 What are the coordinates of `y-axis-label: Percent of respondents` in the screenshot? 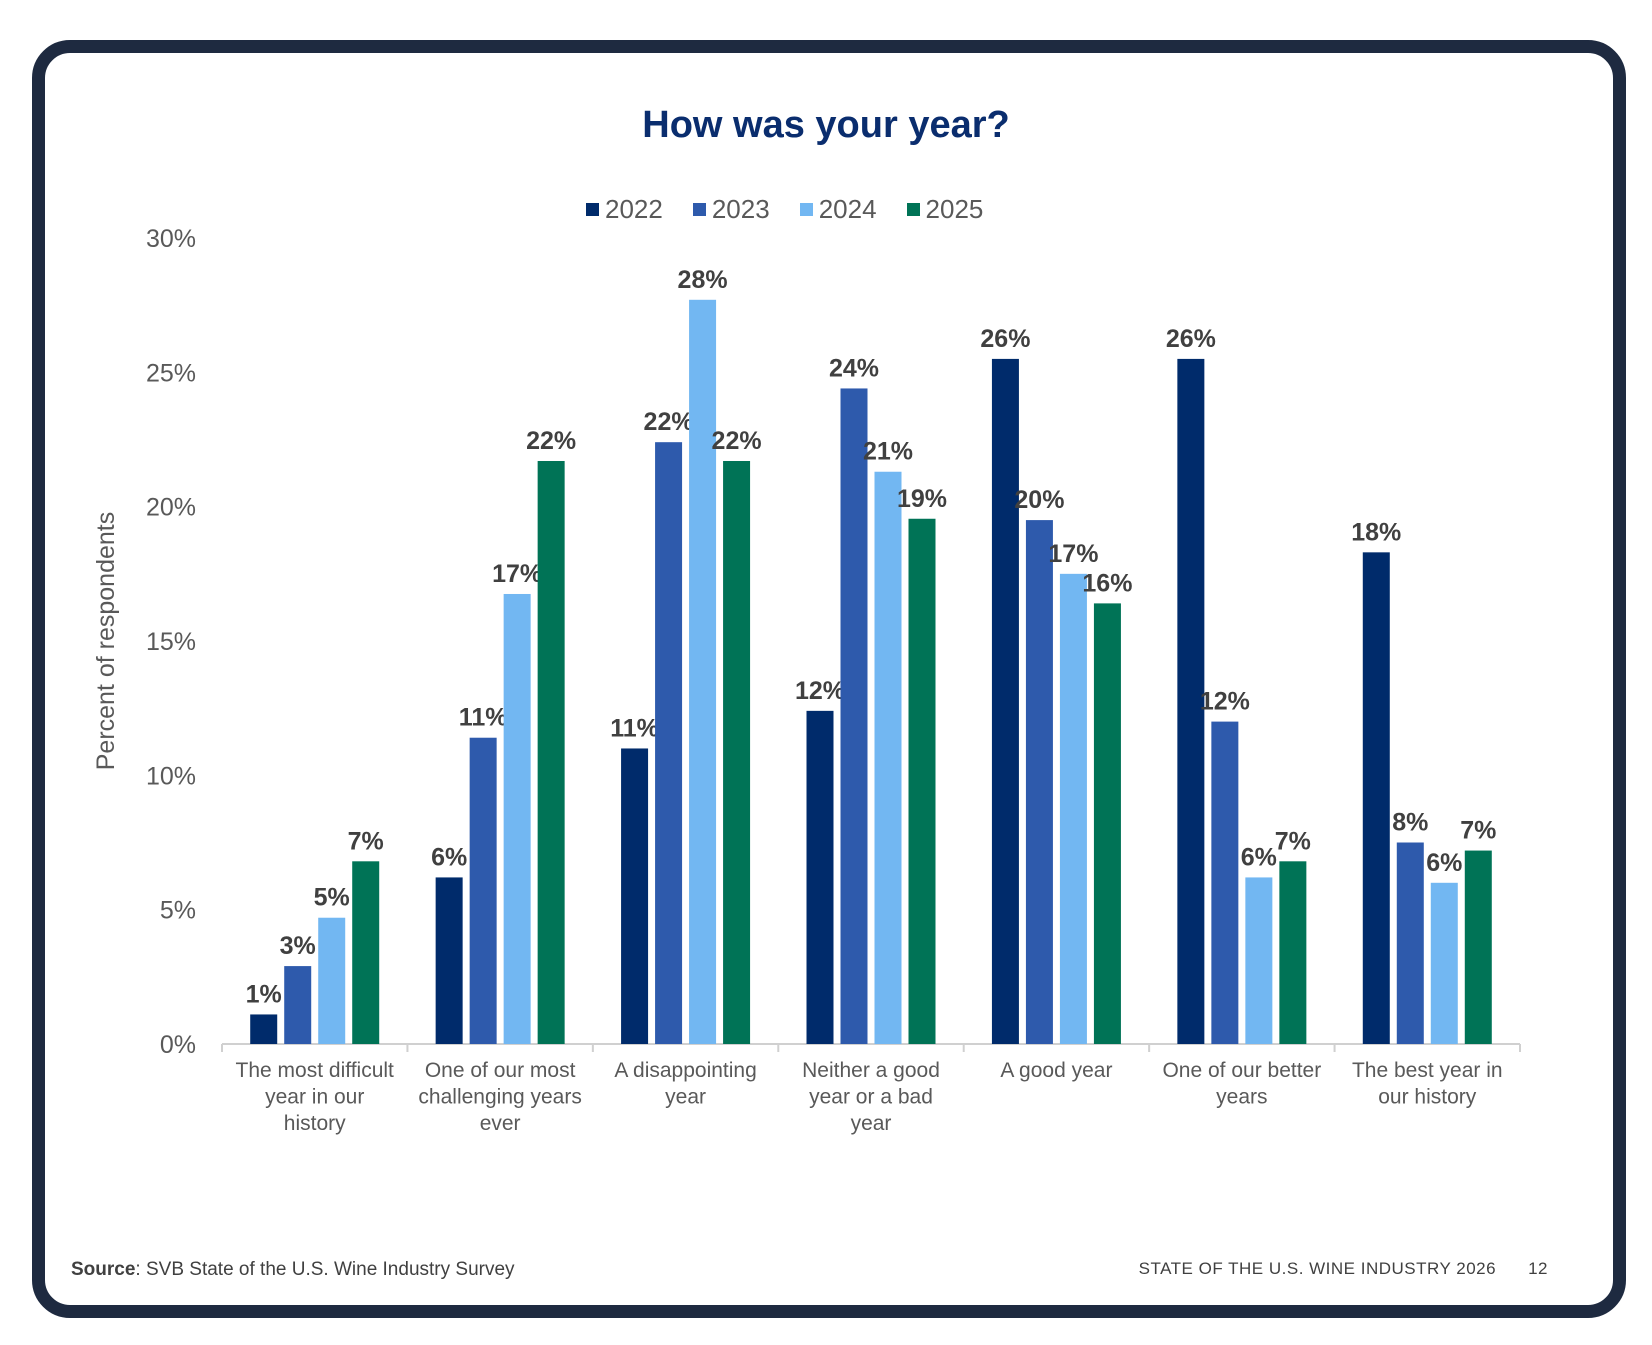 It's located at (106, 641).